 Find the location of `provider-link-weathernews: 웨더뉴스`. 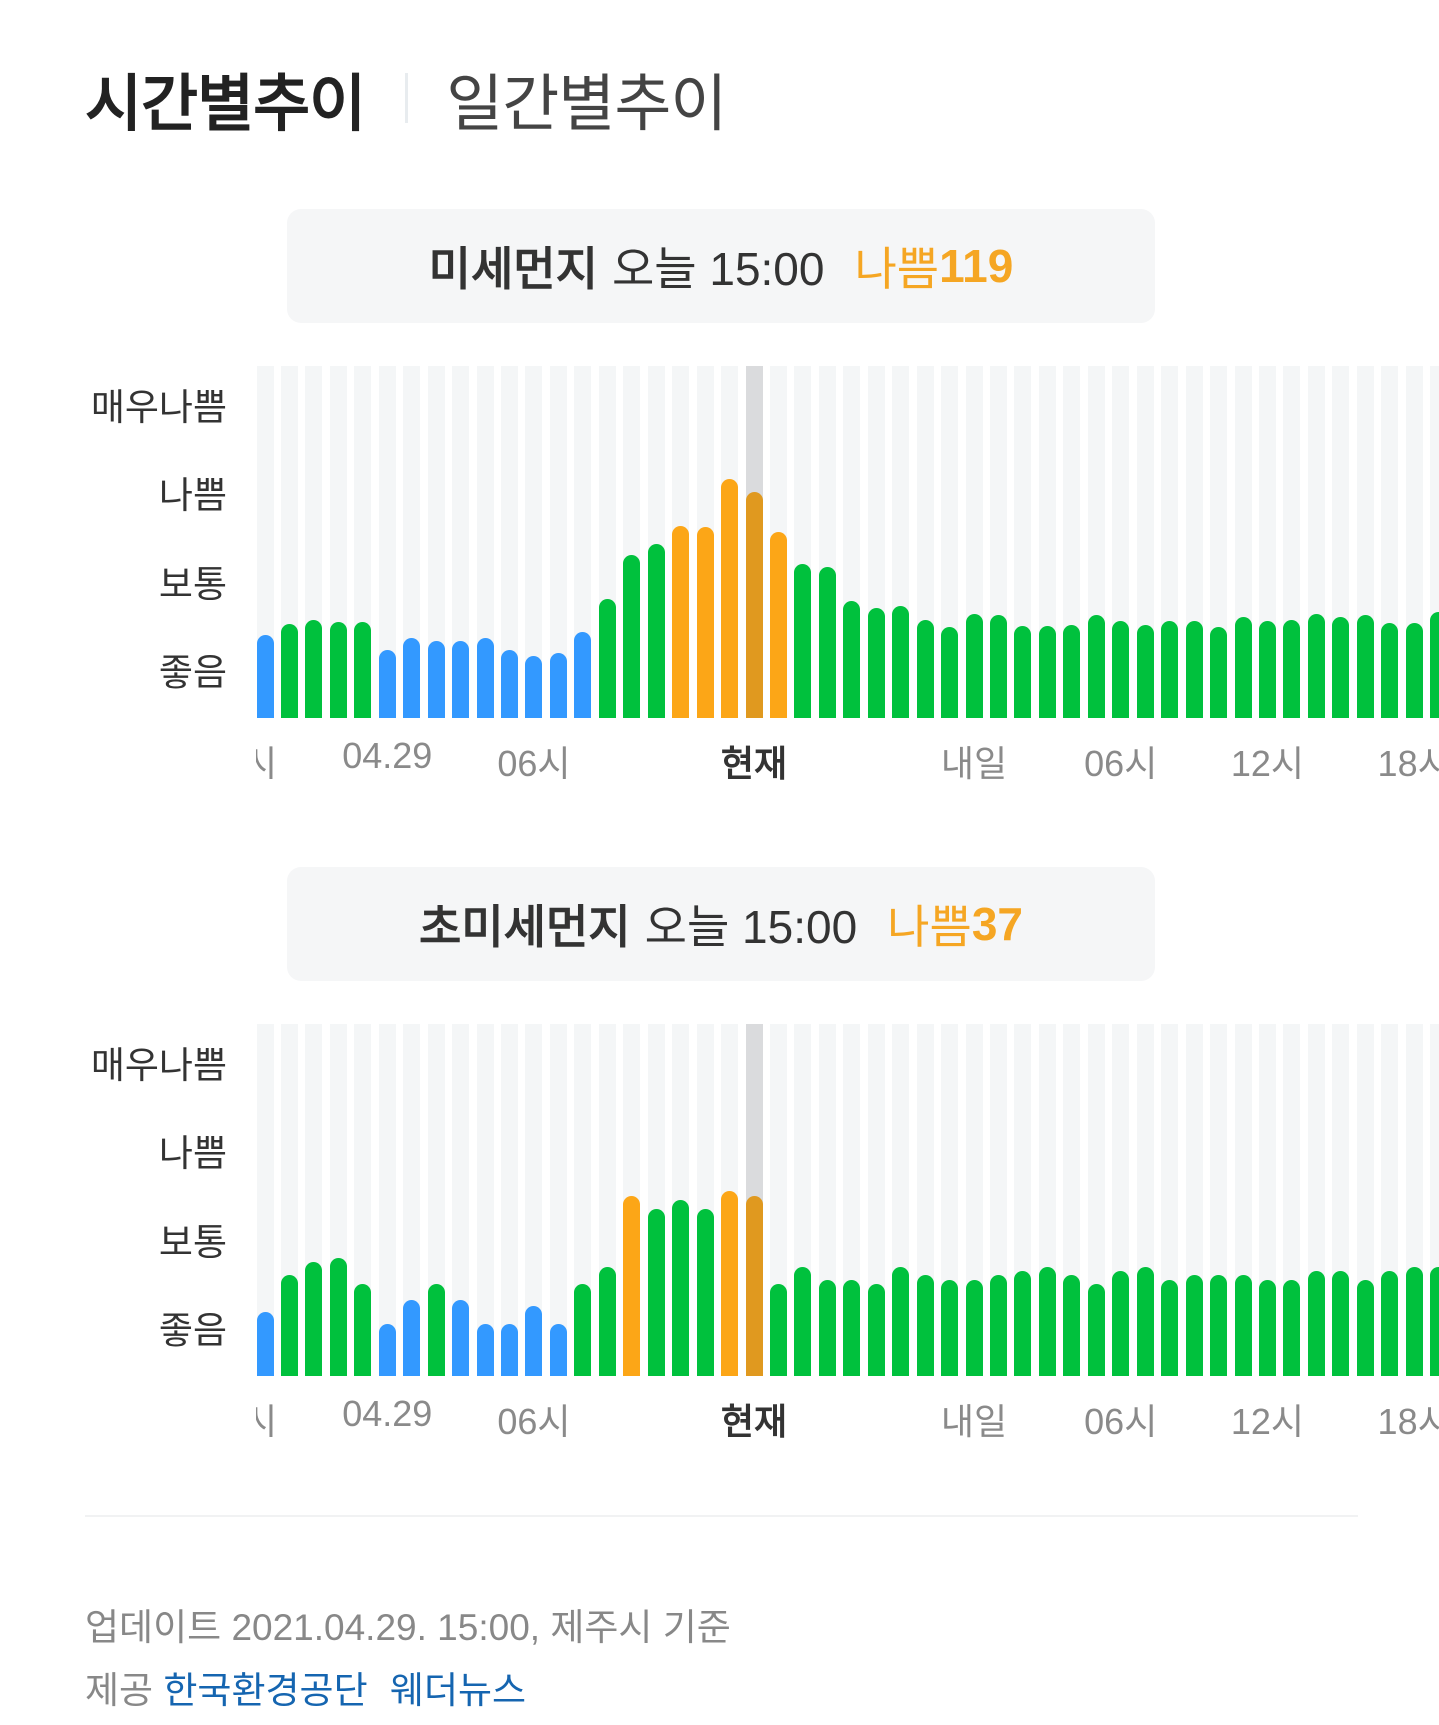

provider-link-weathernews: 웨더뉴스 is located at coordinates (458, 1690).